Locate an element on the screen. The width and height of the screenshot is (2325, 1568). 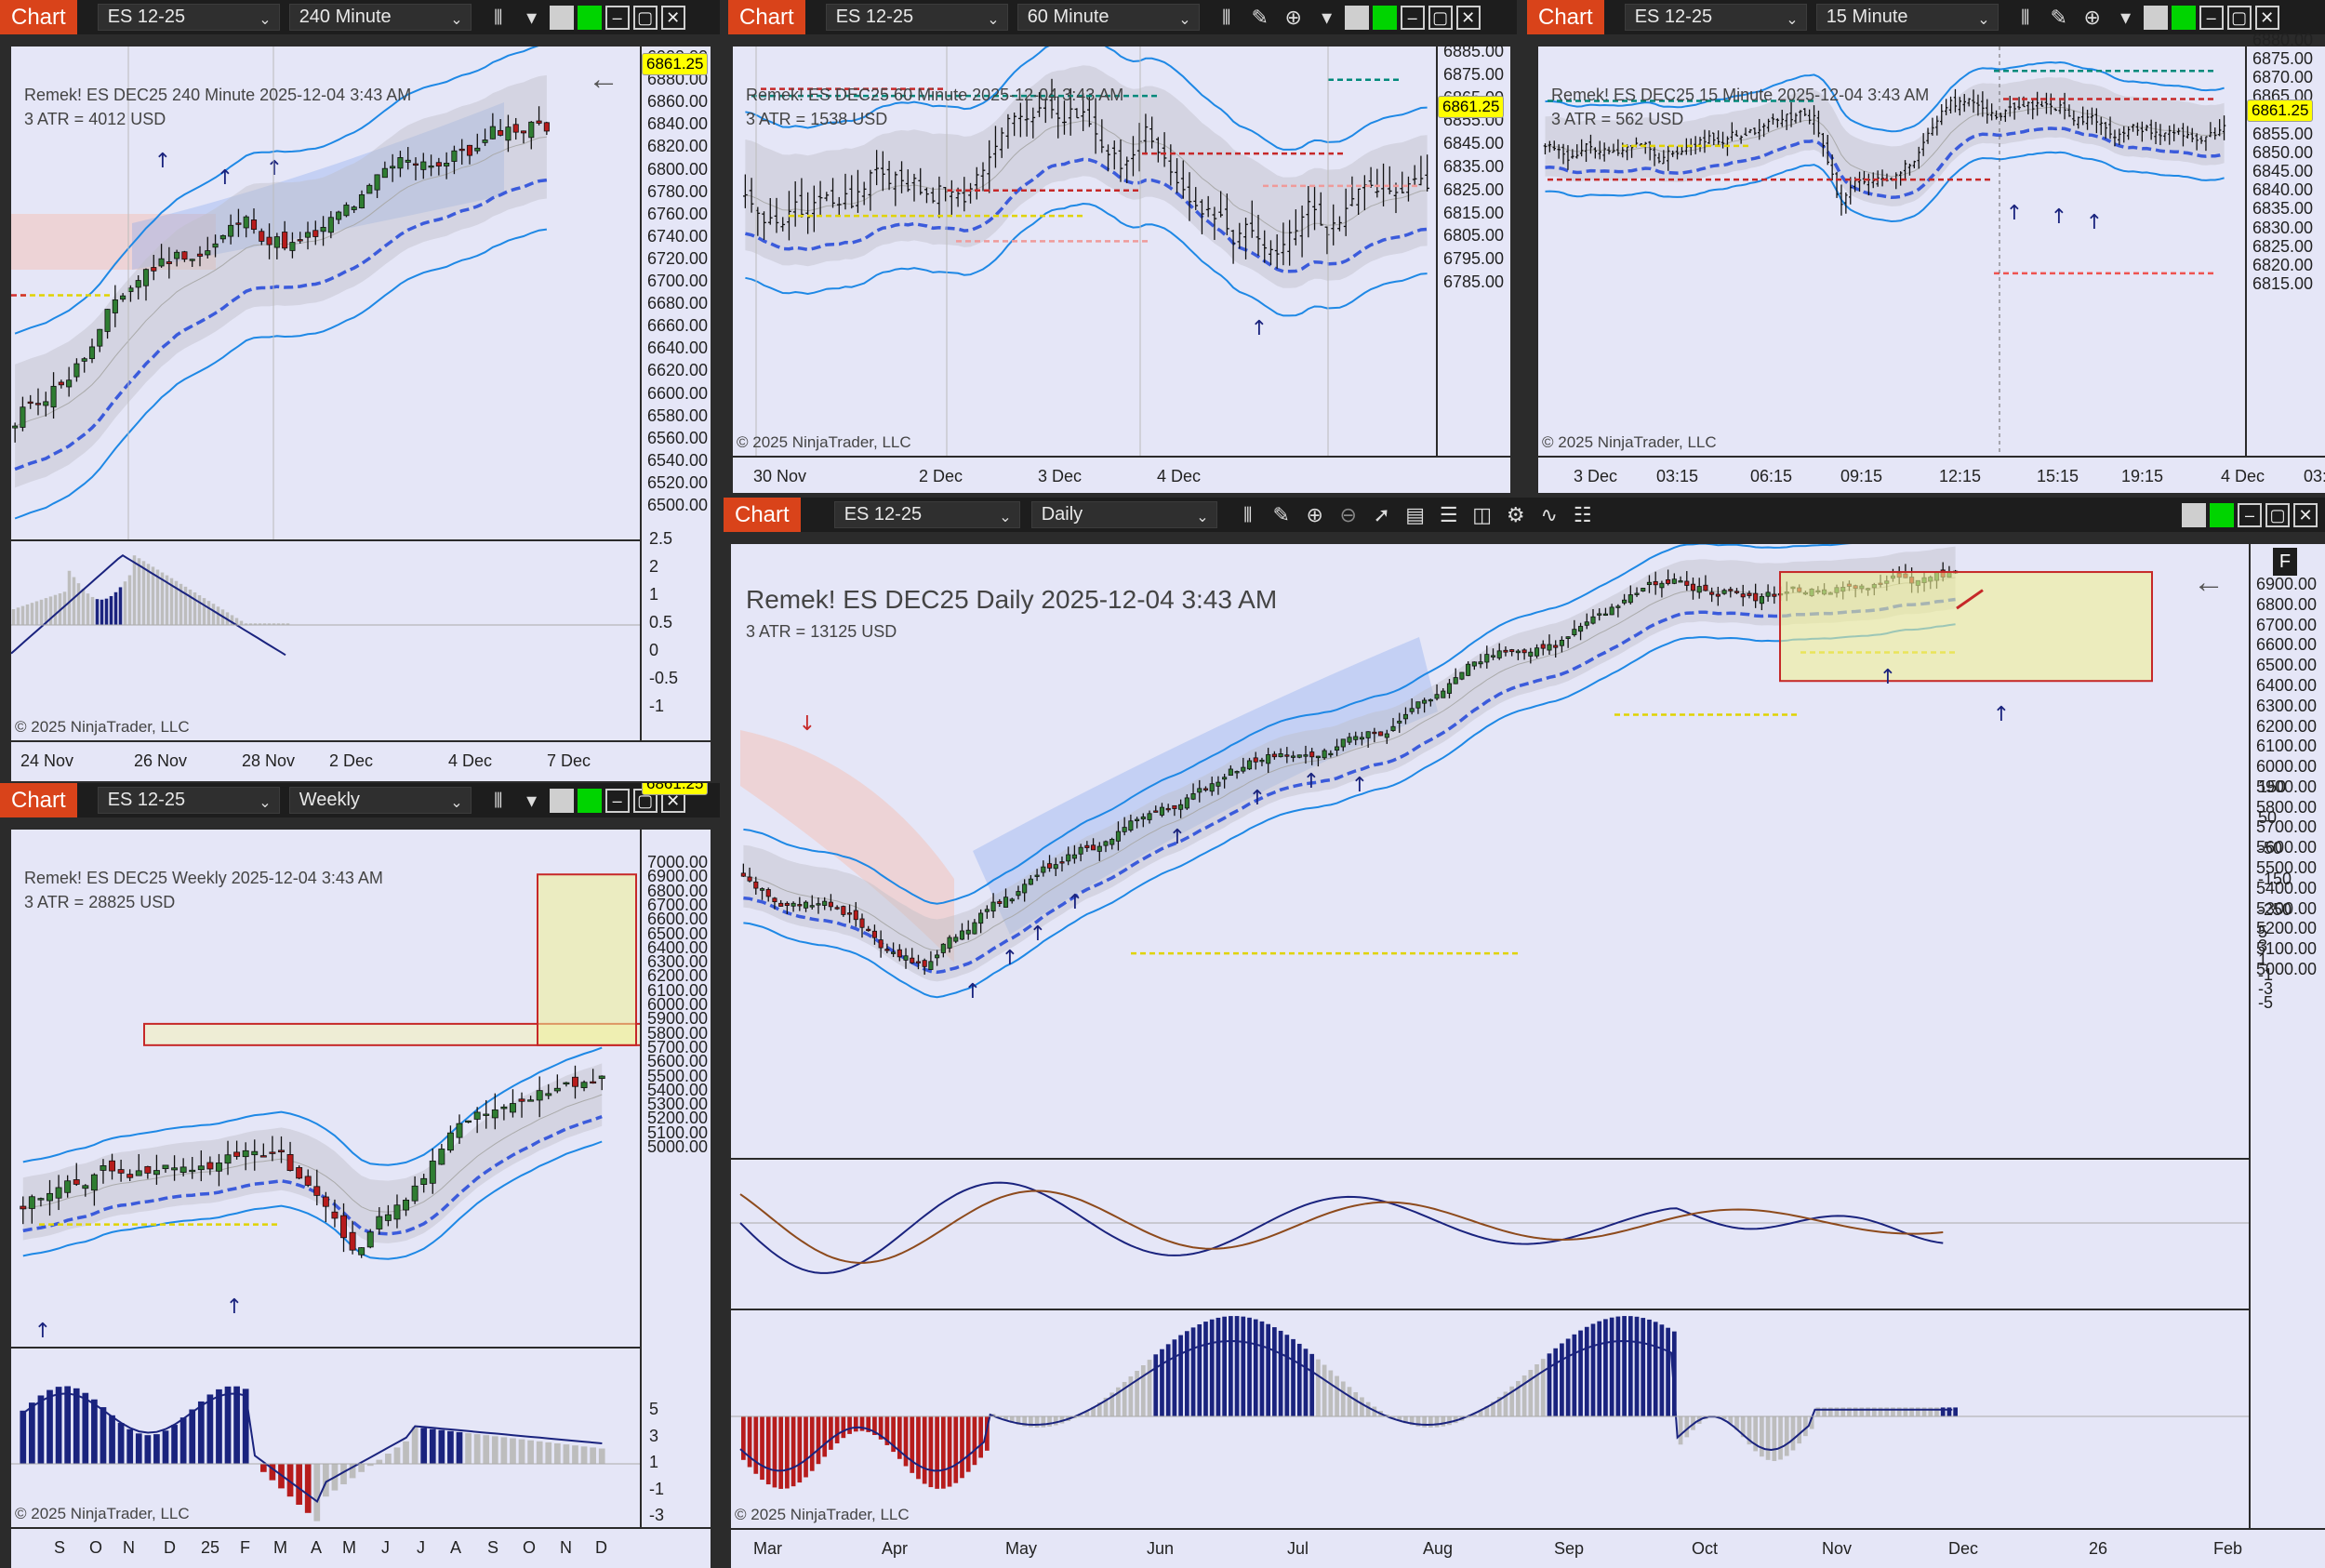
signal-arrow-icon: ↓ is located at coordinates (807, 724).